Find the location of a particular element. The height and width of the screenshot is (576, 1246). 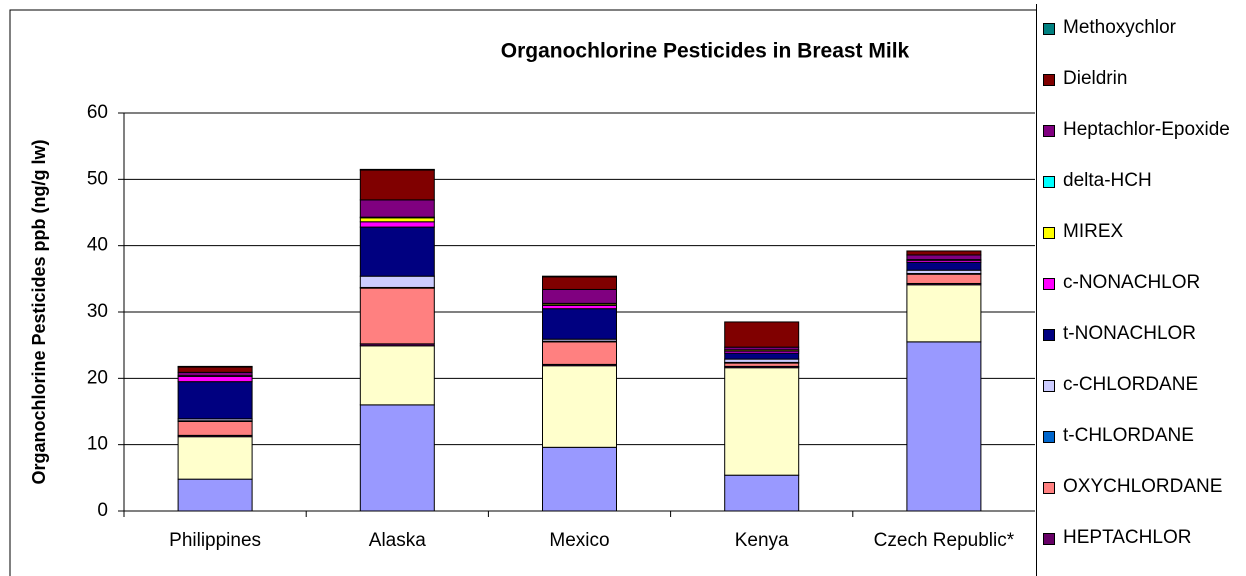

legend-label: delta-HCH is located at coordinates (1107, 180).